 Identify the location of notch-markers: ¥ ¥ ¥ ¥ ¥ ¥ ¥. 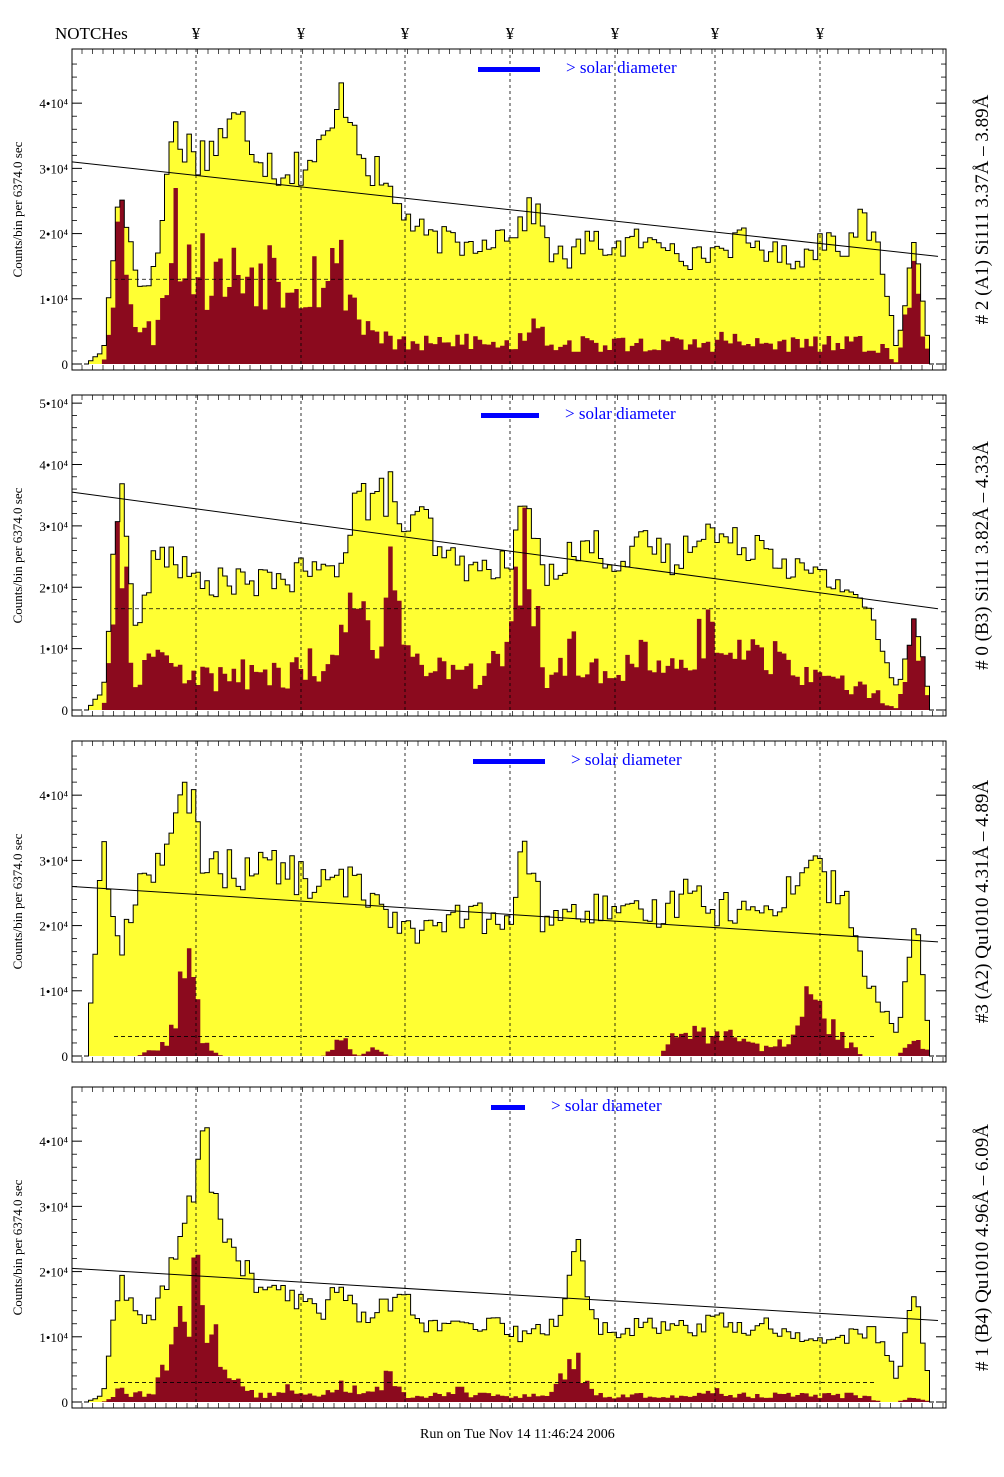
(508, 33).